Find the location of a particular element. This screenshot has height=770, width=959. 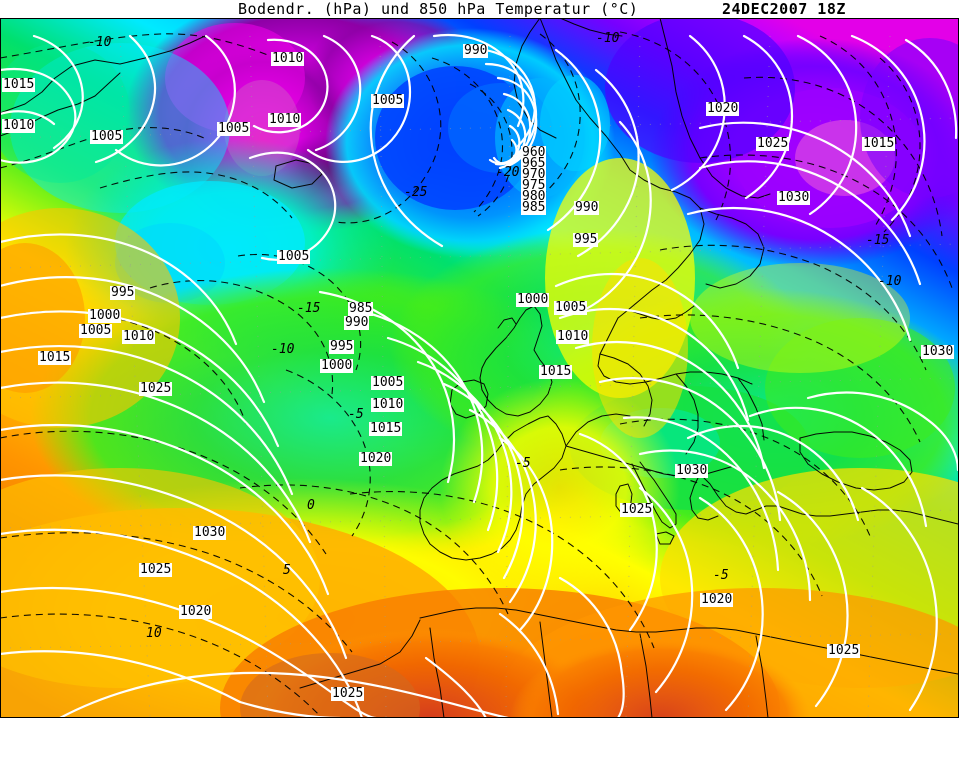

valid-time-label: 24DEC2007 18Z is located at coordinates (784, 9).